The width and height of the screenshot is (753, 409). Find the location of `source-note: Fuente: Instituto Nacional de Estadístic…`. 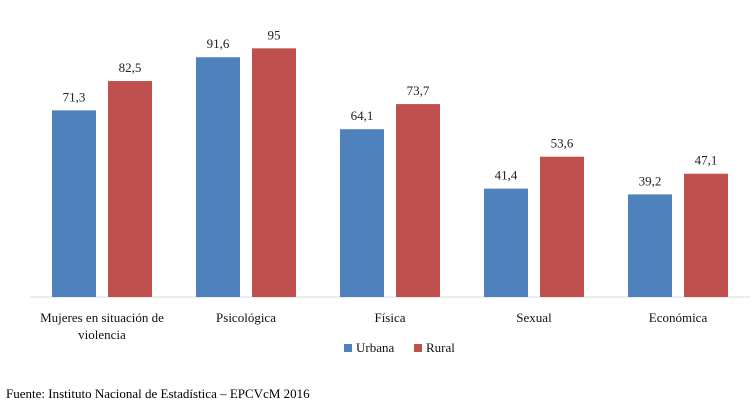

source-note: Fuente: Instituto Nacional de Estadístic… is located at coordinates (158, 393).